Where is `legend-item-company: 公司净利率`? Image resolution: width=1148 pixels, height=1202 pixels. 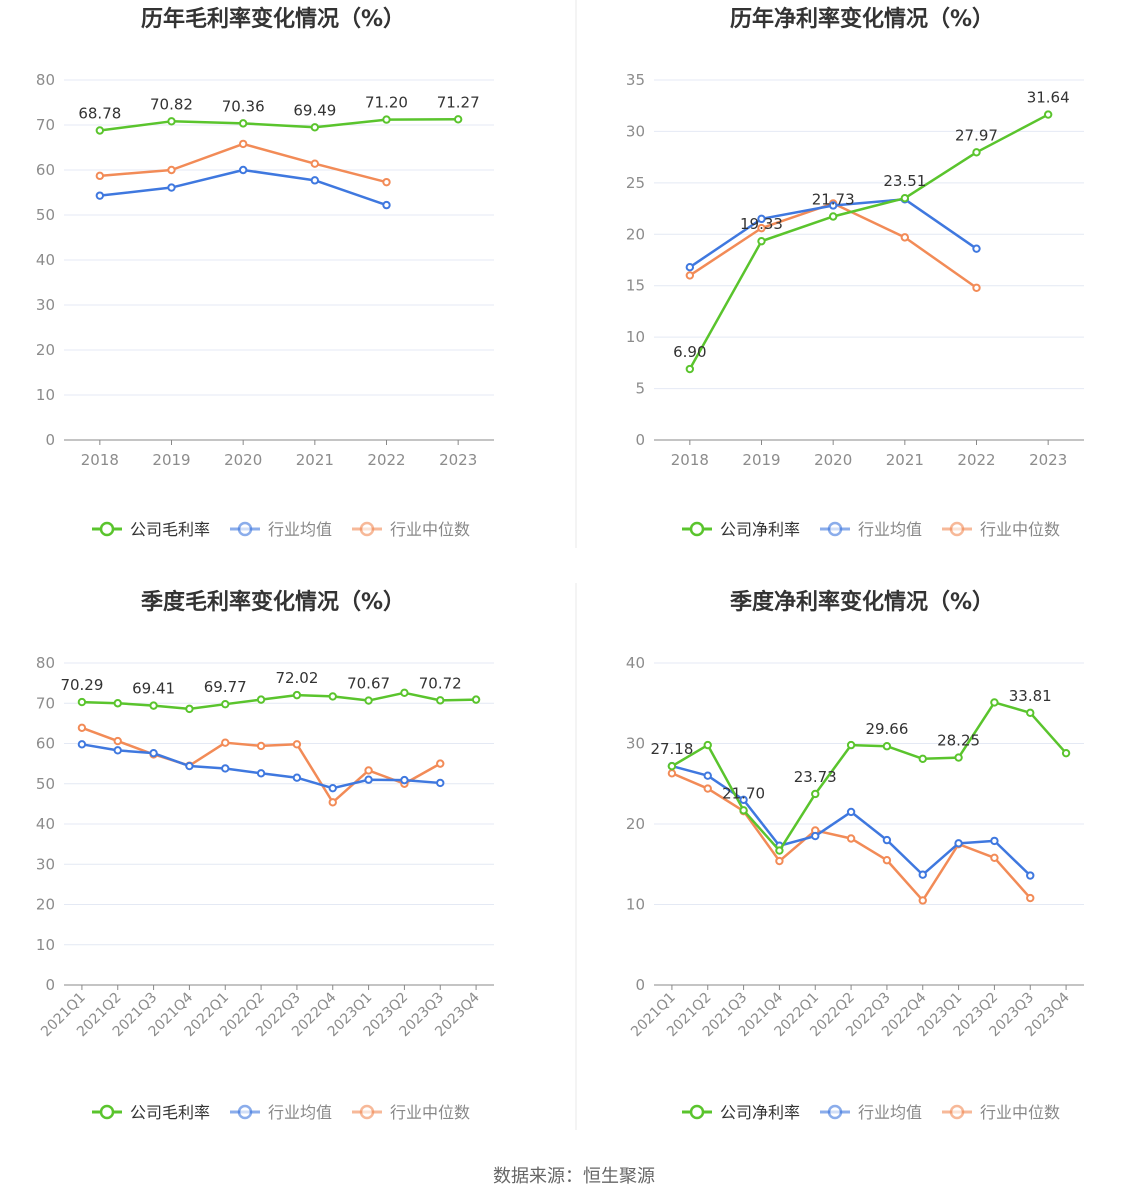
legend-item-company: 公司净利率 is located at coordinates (741, 1112).